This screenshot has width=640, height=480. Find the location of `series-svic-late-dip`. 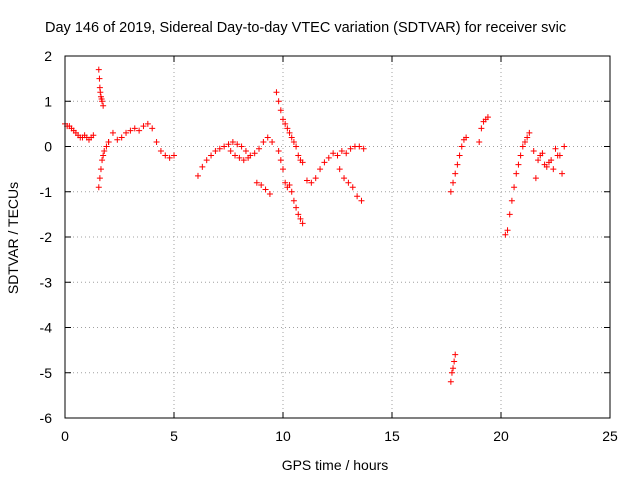

series-svic-late-dip is located at coordinates (453, 368).